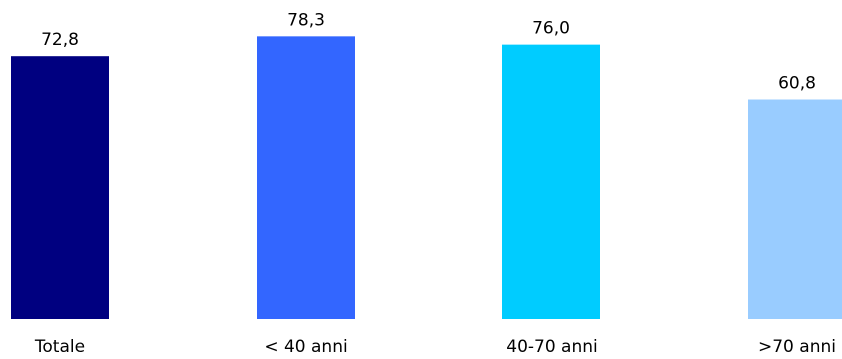 The width and height of the screenshot is (842, 359). I want to click on value-label-3: 60,8, so click(797, 84).